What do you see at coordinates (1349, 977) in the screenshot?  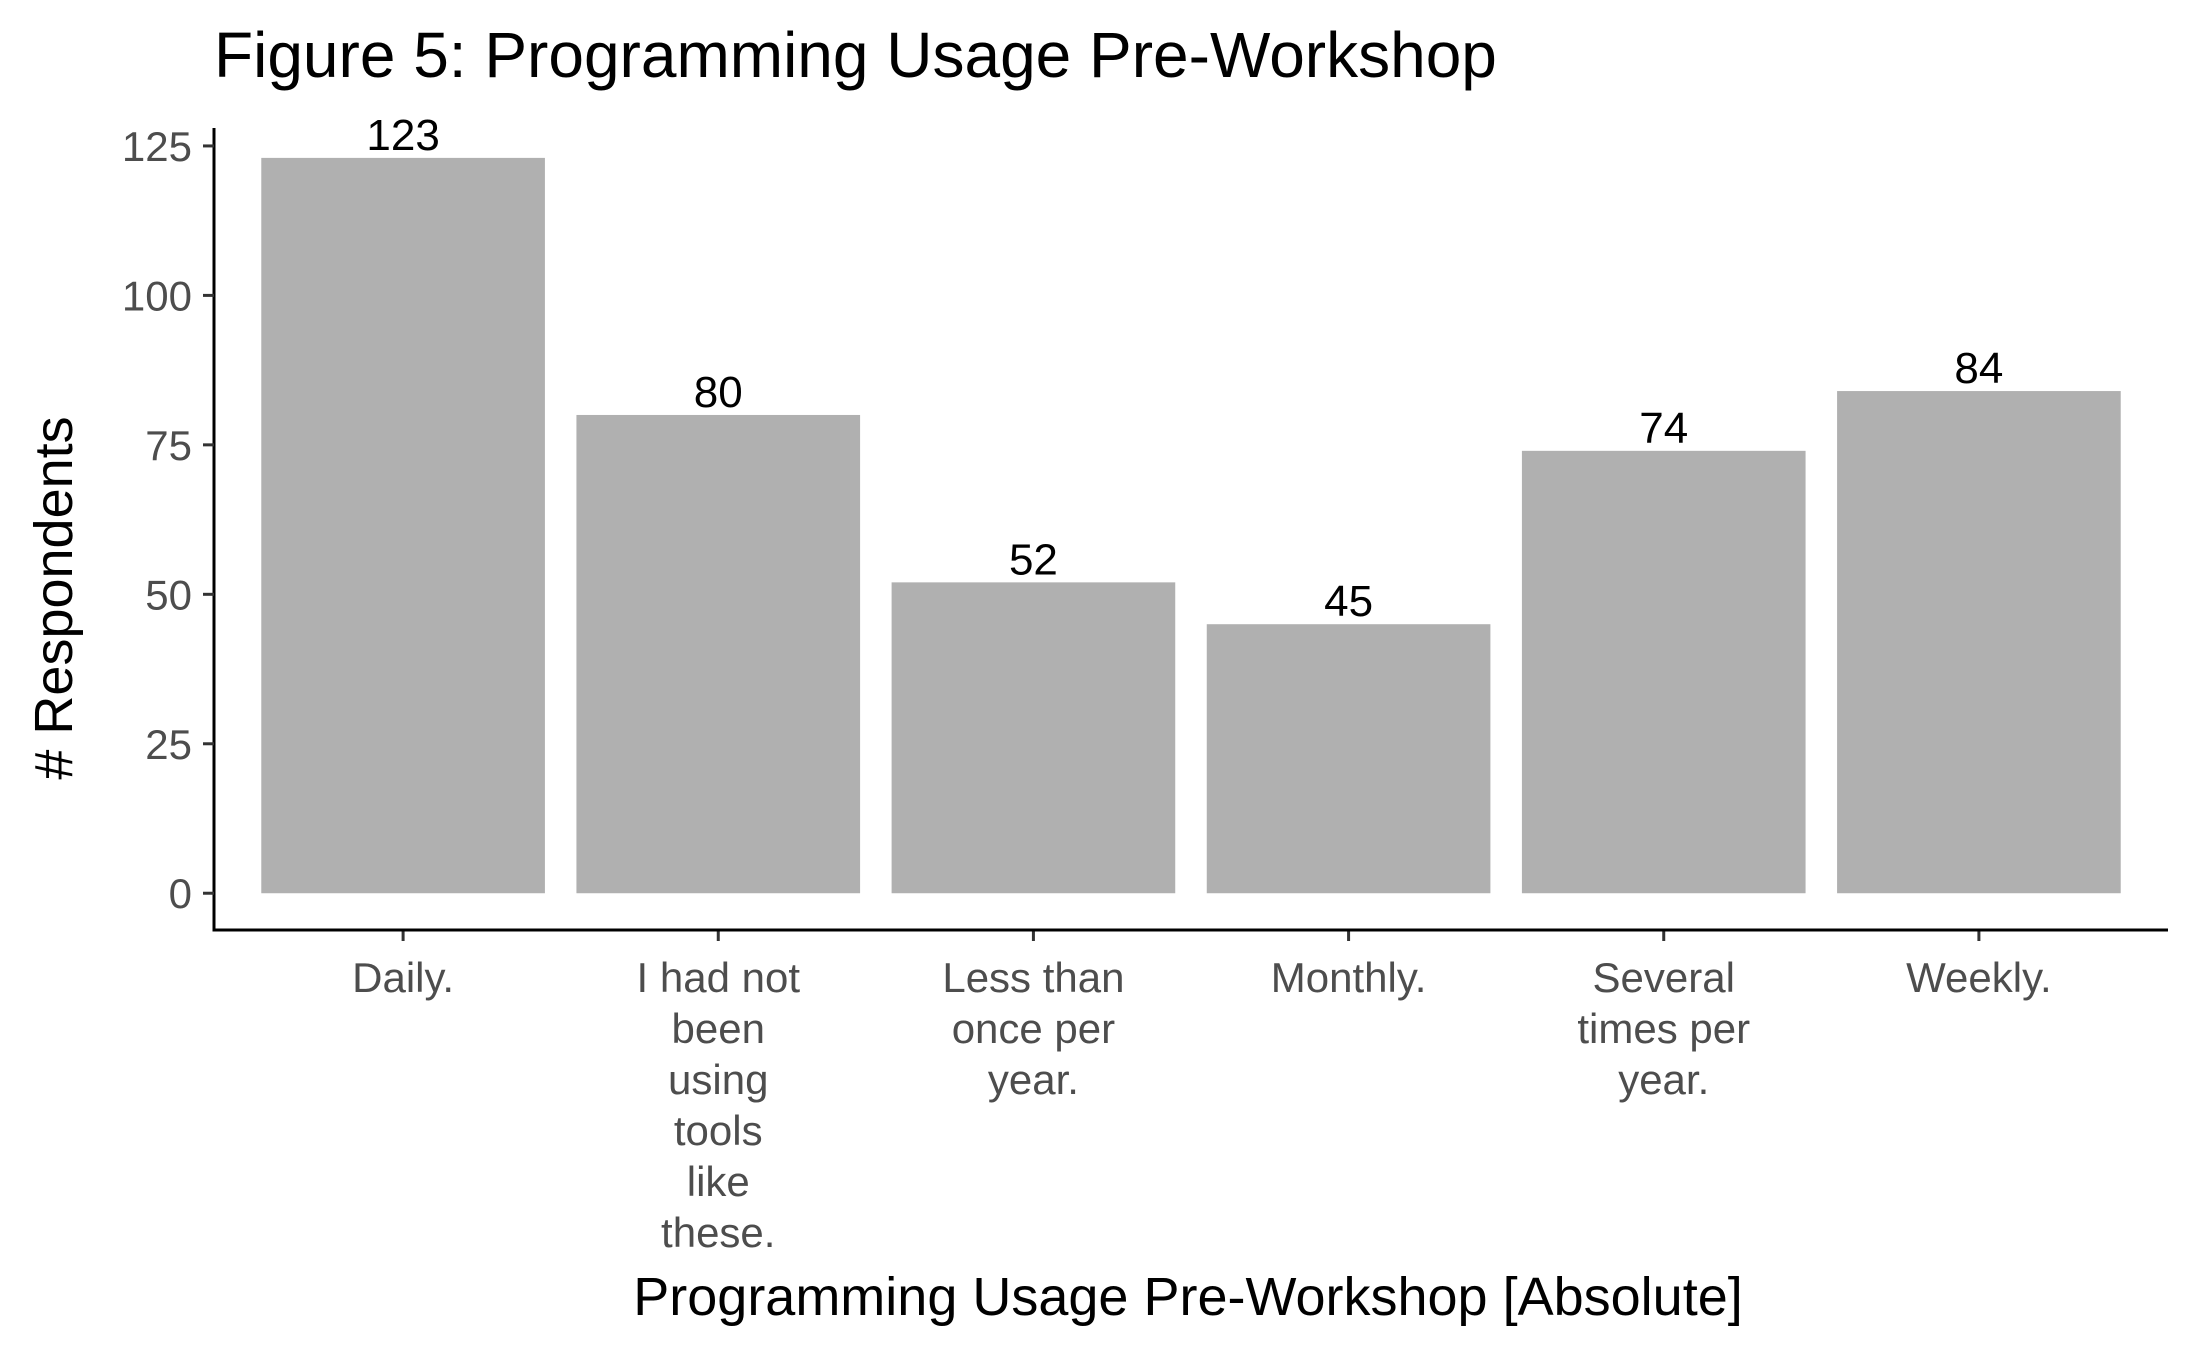 I see `x-tick-label-4: Monthly.` at bounding box center [1349, 977].